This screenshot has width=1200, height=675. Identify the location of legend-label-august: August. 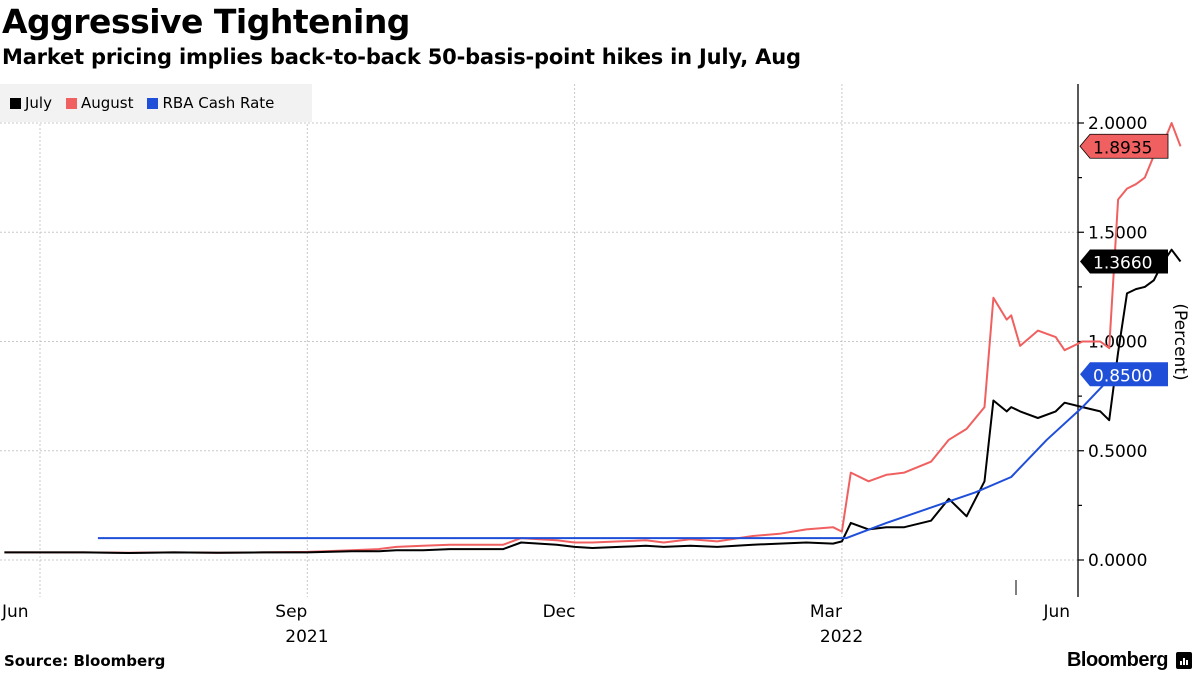
(107, 103).